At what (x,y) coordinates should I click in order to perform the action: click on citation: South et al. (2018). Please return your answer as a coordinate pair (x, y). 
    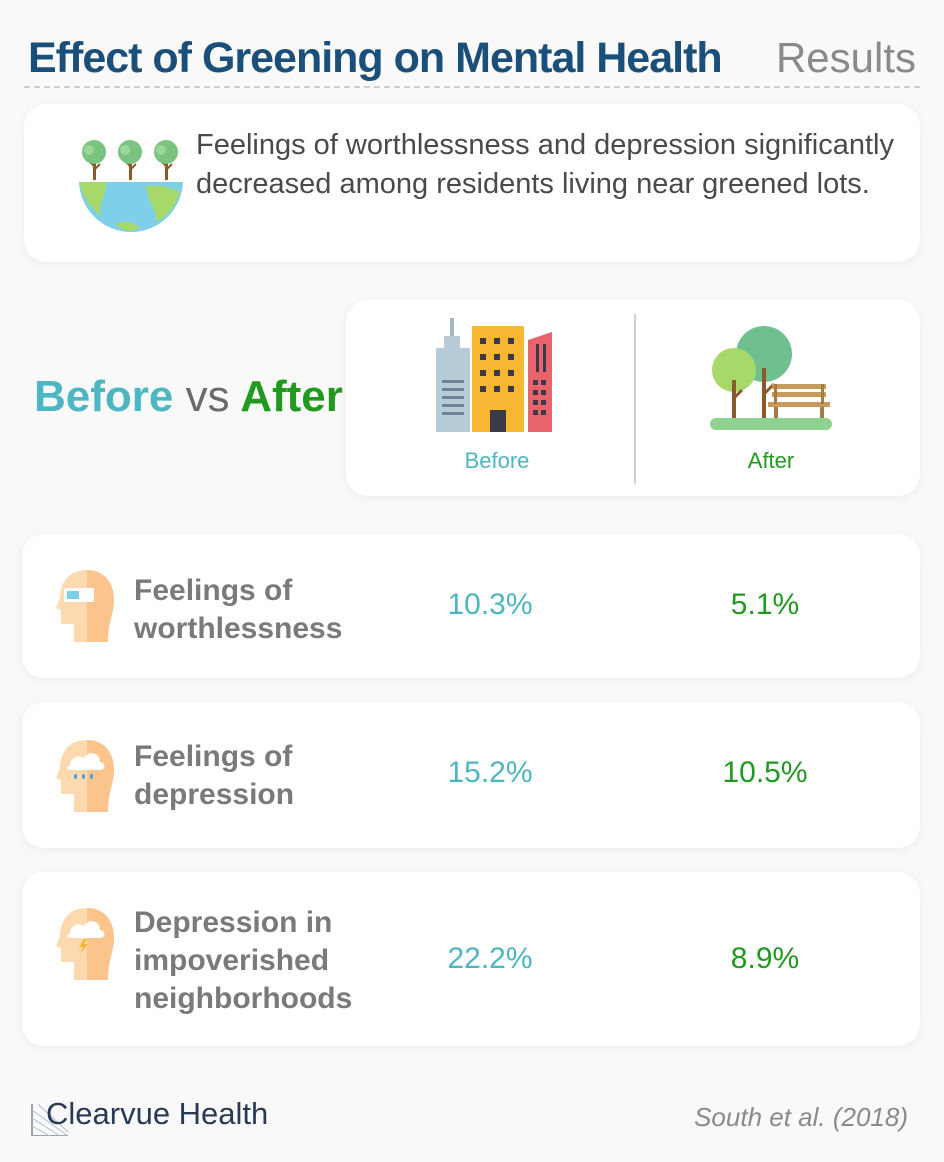
    Looking at the image, I should click on (801, 1117).